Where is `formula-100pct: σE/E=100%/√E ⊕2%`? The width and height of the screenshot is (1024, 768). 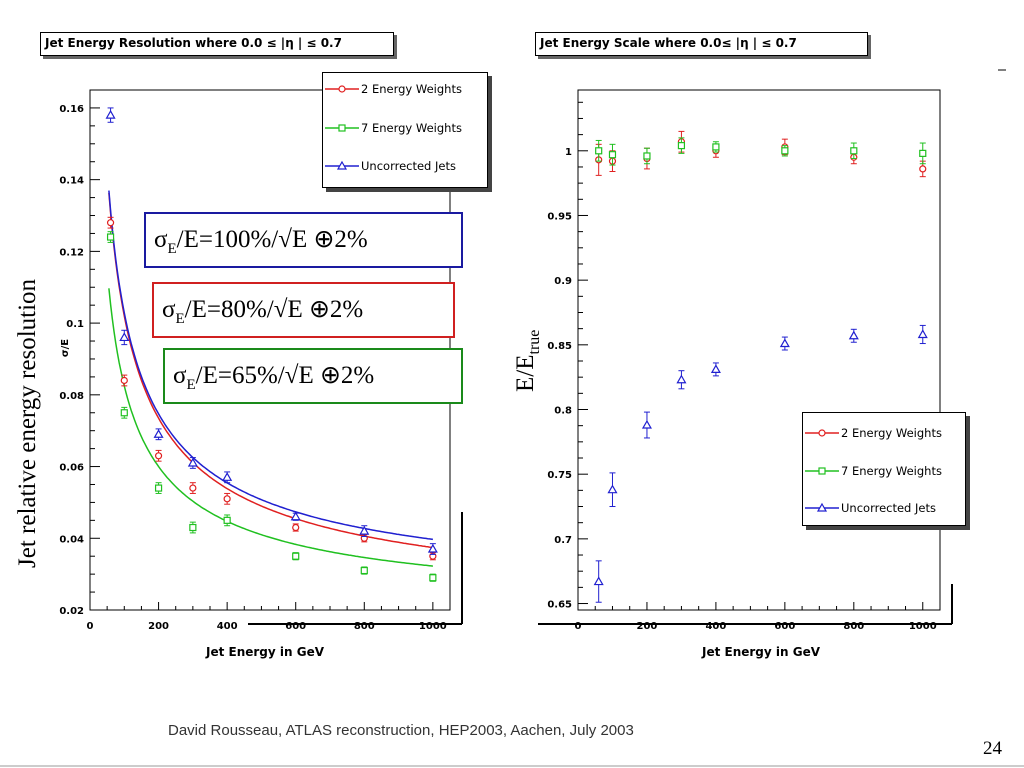 formula-100pct: σE/E=100%/√E ⊕2% is located at coordinates (303, 240).